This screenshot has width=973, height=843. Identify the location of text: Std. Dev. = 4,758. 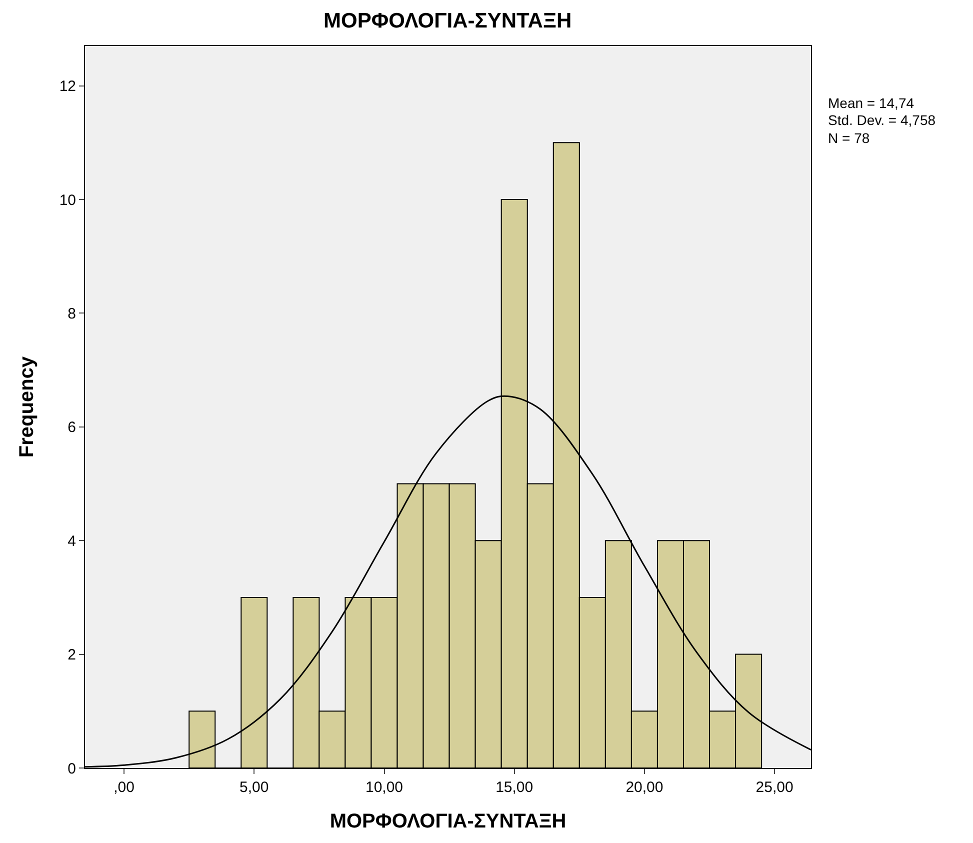
(882, 120).